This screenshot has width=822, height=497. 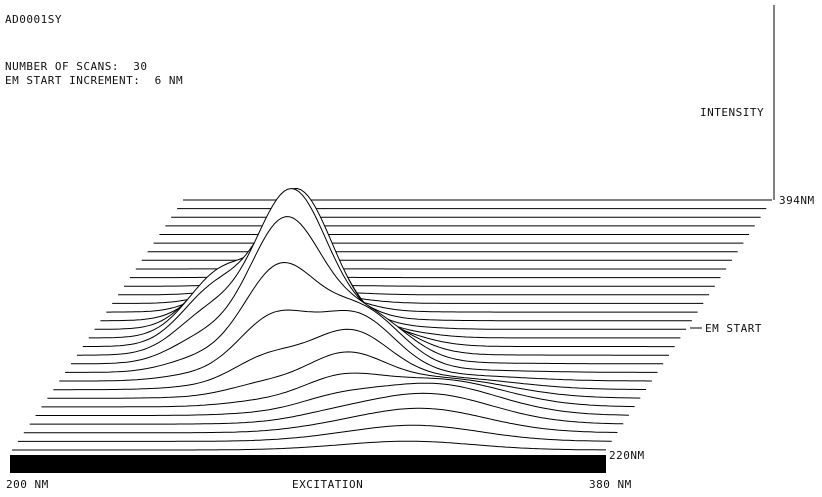 What do you see at coordinates (610, 484) in the screenshot?
I see `x-max-label: 380 NM` at bounding box center [610, 484].